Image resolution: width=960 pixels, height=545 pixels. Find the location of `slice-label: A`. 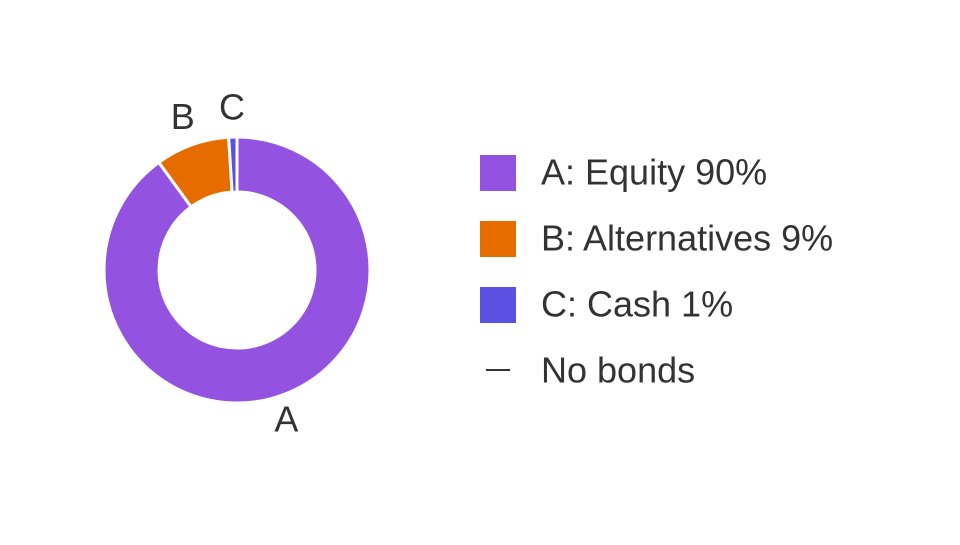

slice-label: A is located at coordinates (286, 419).